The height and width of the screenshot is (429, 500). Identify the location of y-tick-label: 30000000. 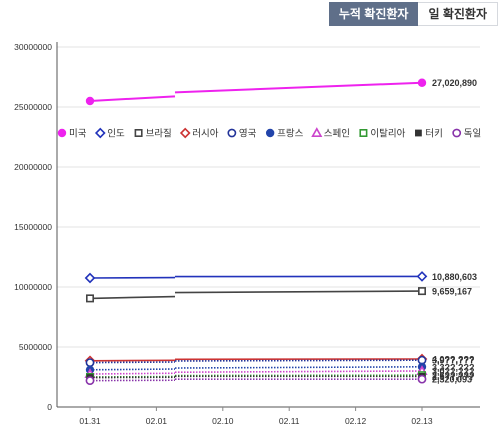
(33, 47).